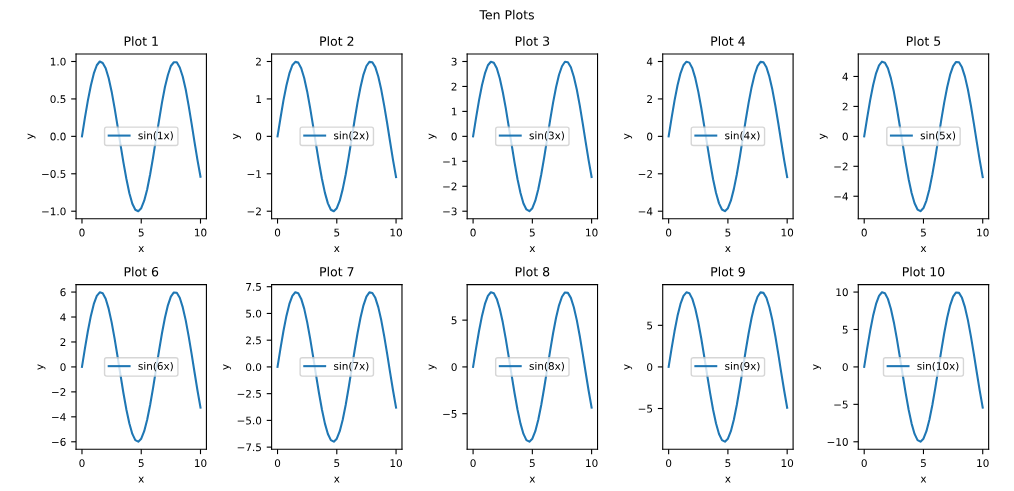 Image resolution: width=1014 pixels, height=491 pixels. I want to click on chart-title: Plot 7, so click(337, 271).